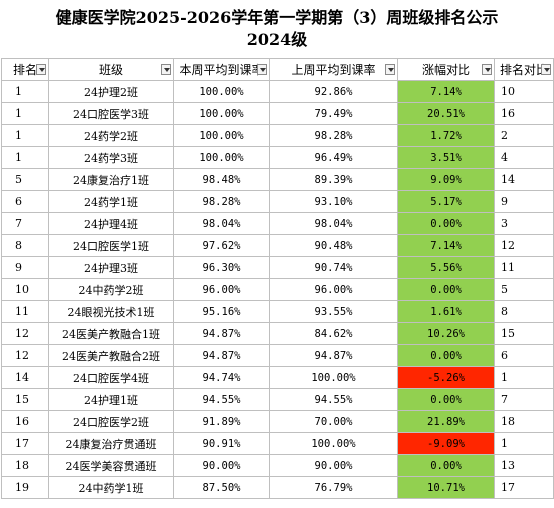 The height and width of the screenshot is (508, 554). Describe the element at coordinates (333, 135) in the screenshot. I see `last-week-cell: 98.28%` at that location.